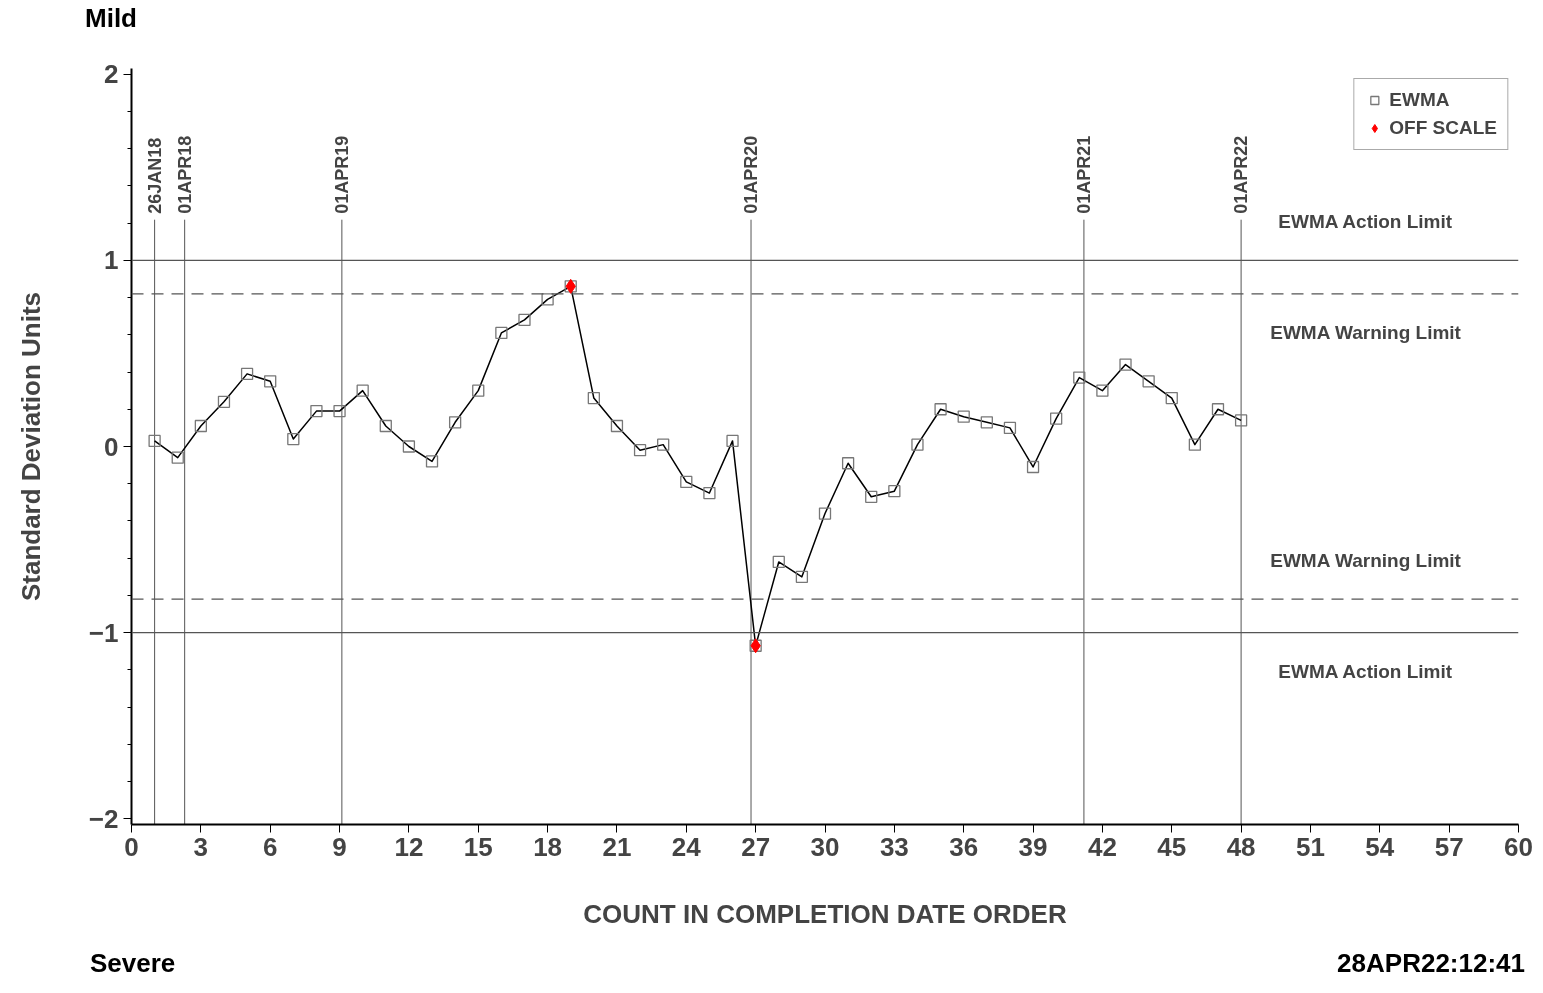  I want to click on x-tick-label: 42, so click(1102, 846).